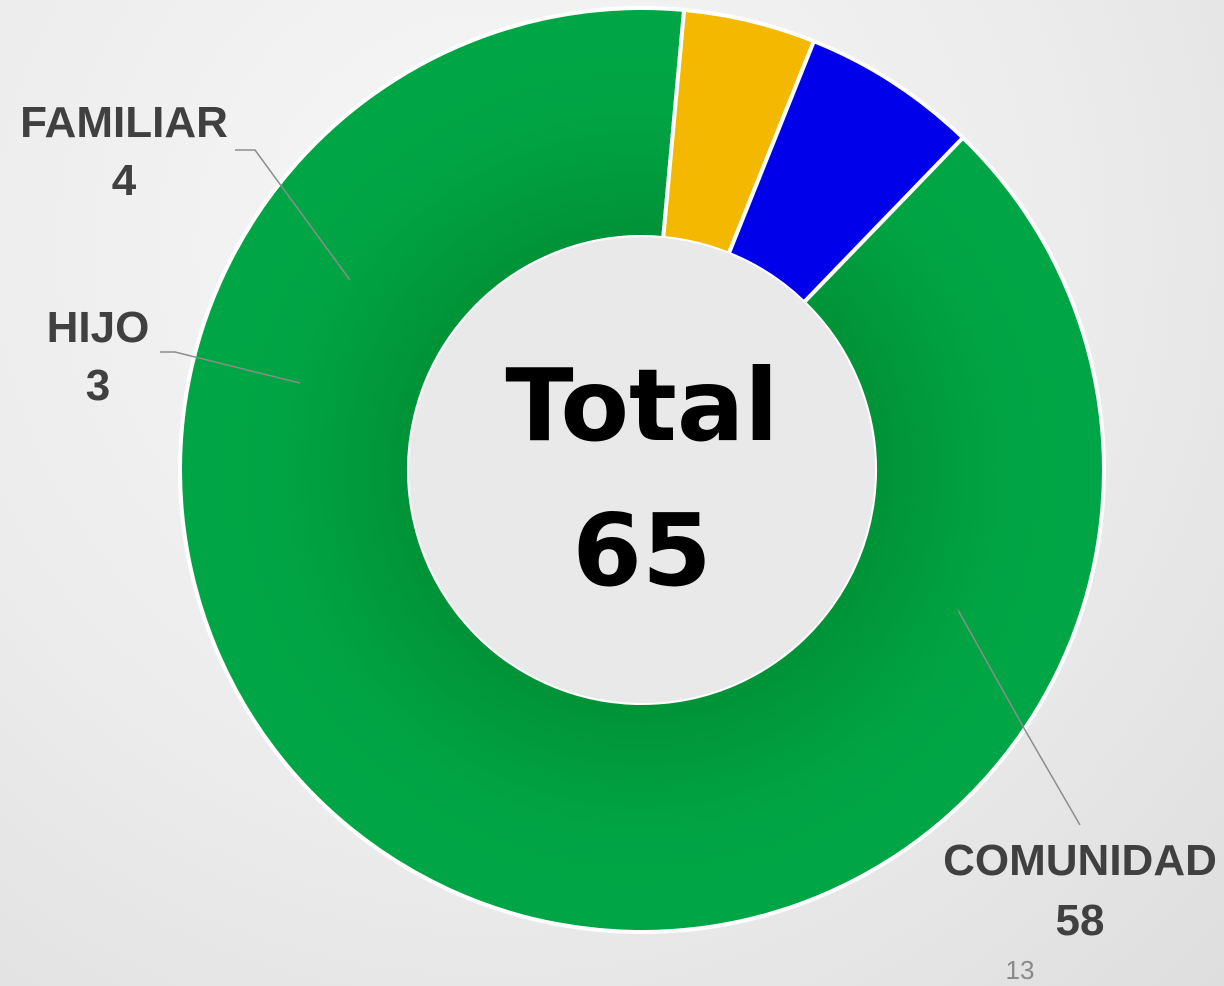 The width and height of the screenshot is (1224, 986). I want to click on data-label-value-comunidad: 58, so click(1080, 920).